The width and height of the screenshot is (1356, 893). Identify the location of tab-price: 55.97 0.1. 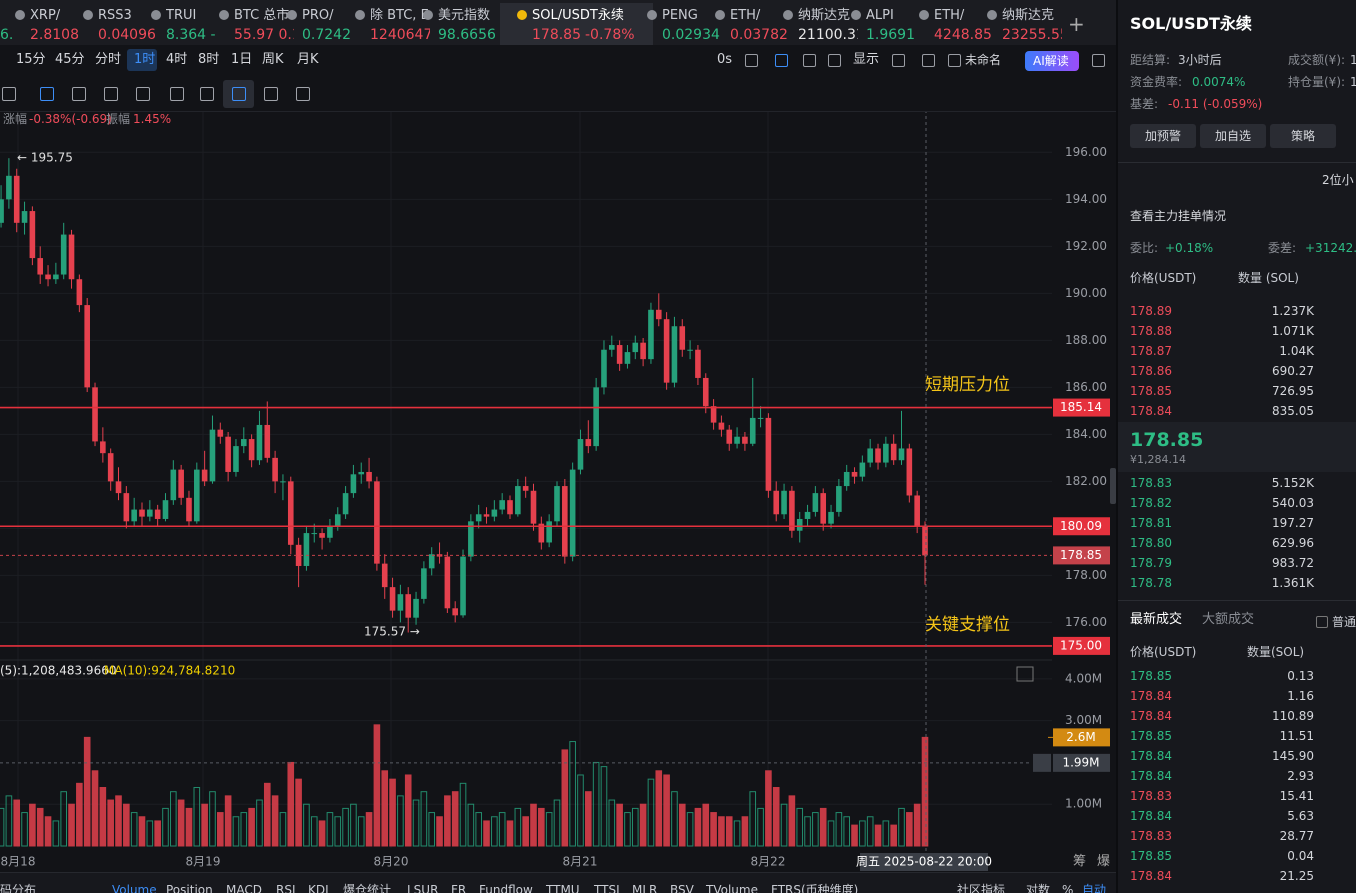
(264, 35).